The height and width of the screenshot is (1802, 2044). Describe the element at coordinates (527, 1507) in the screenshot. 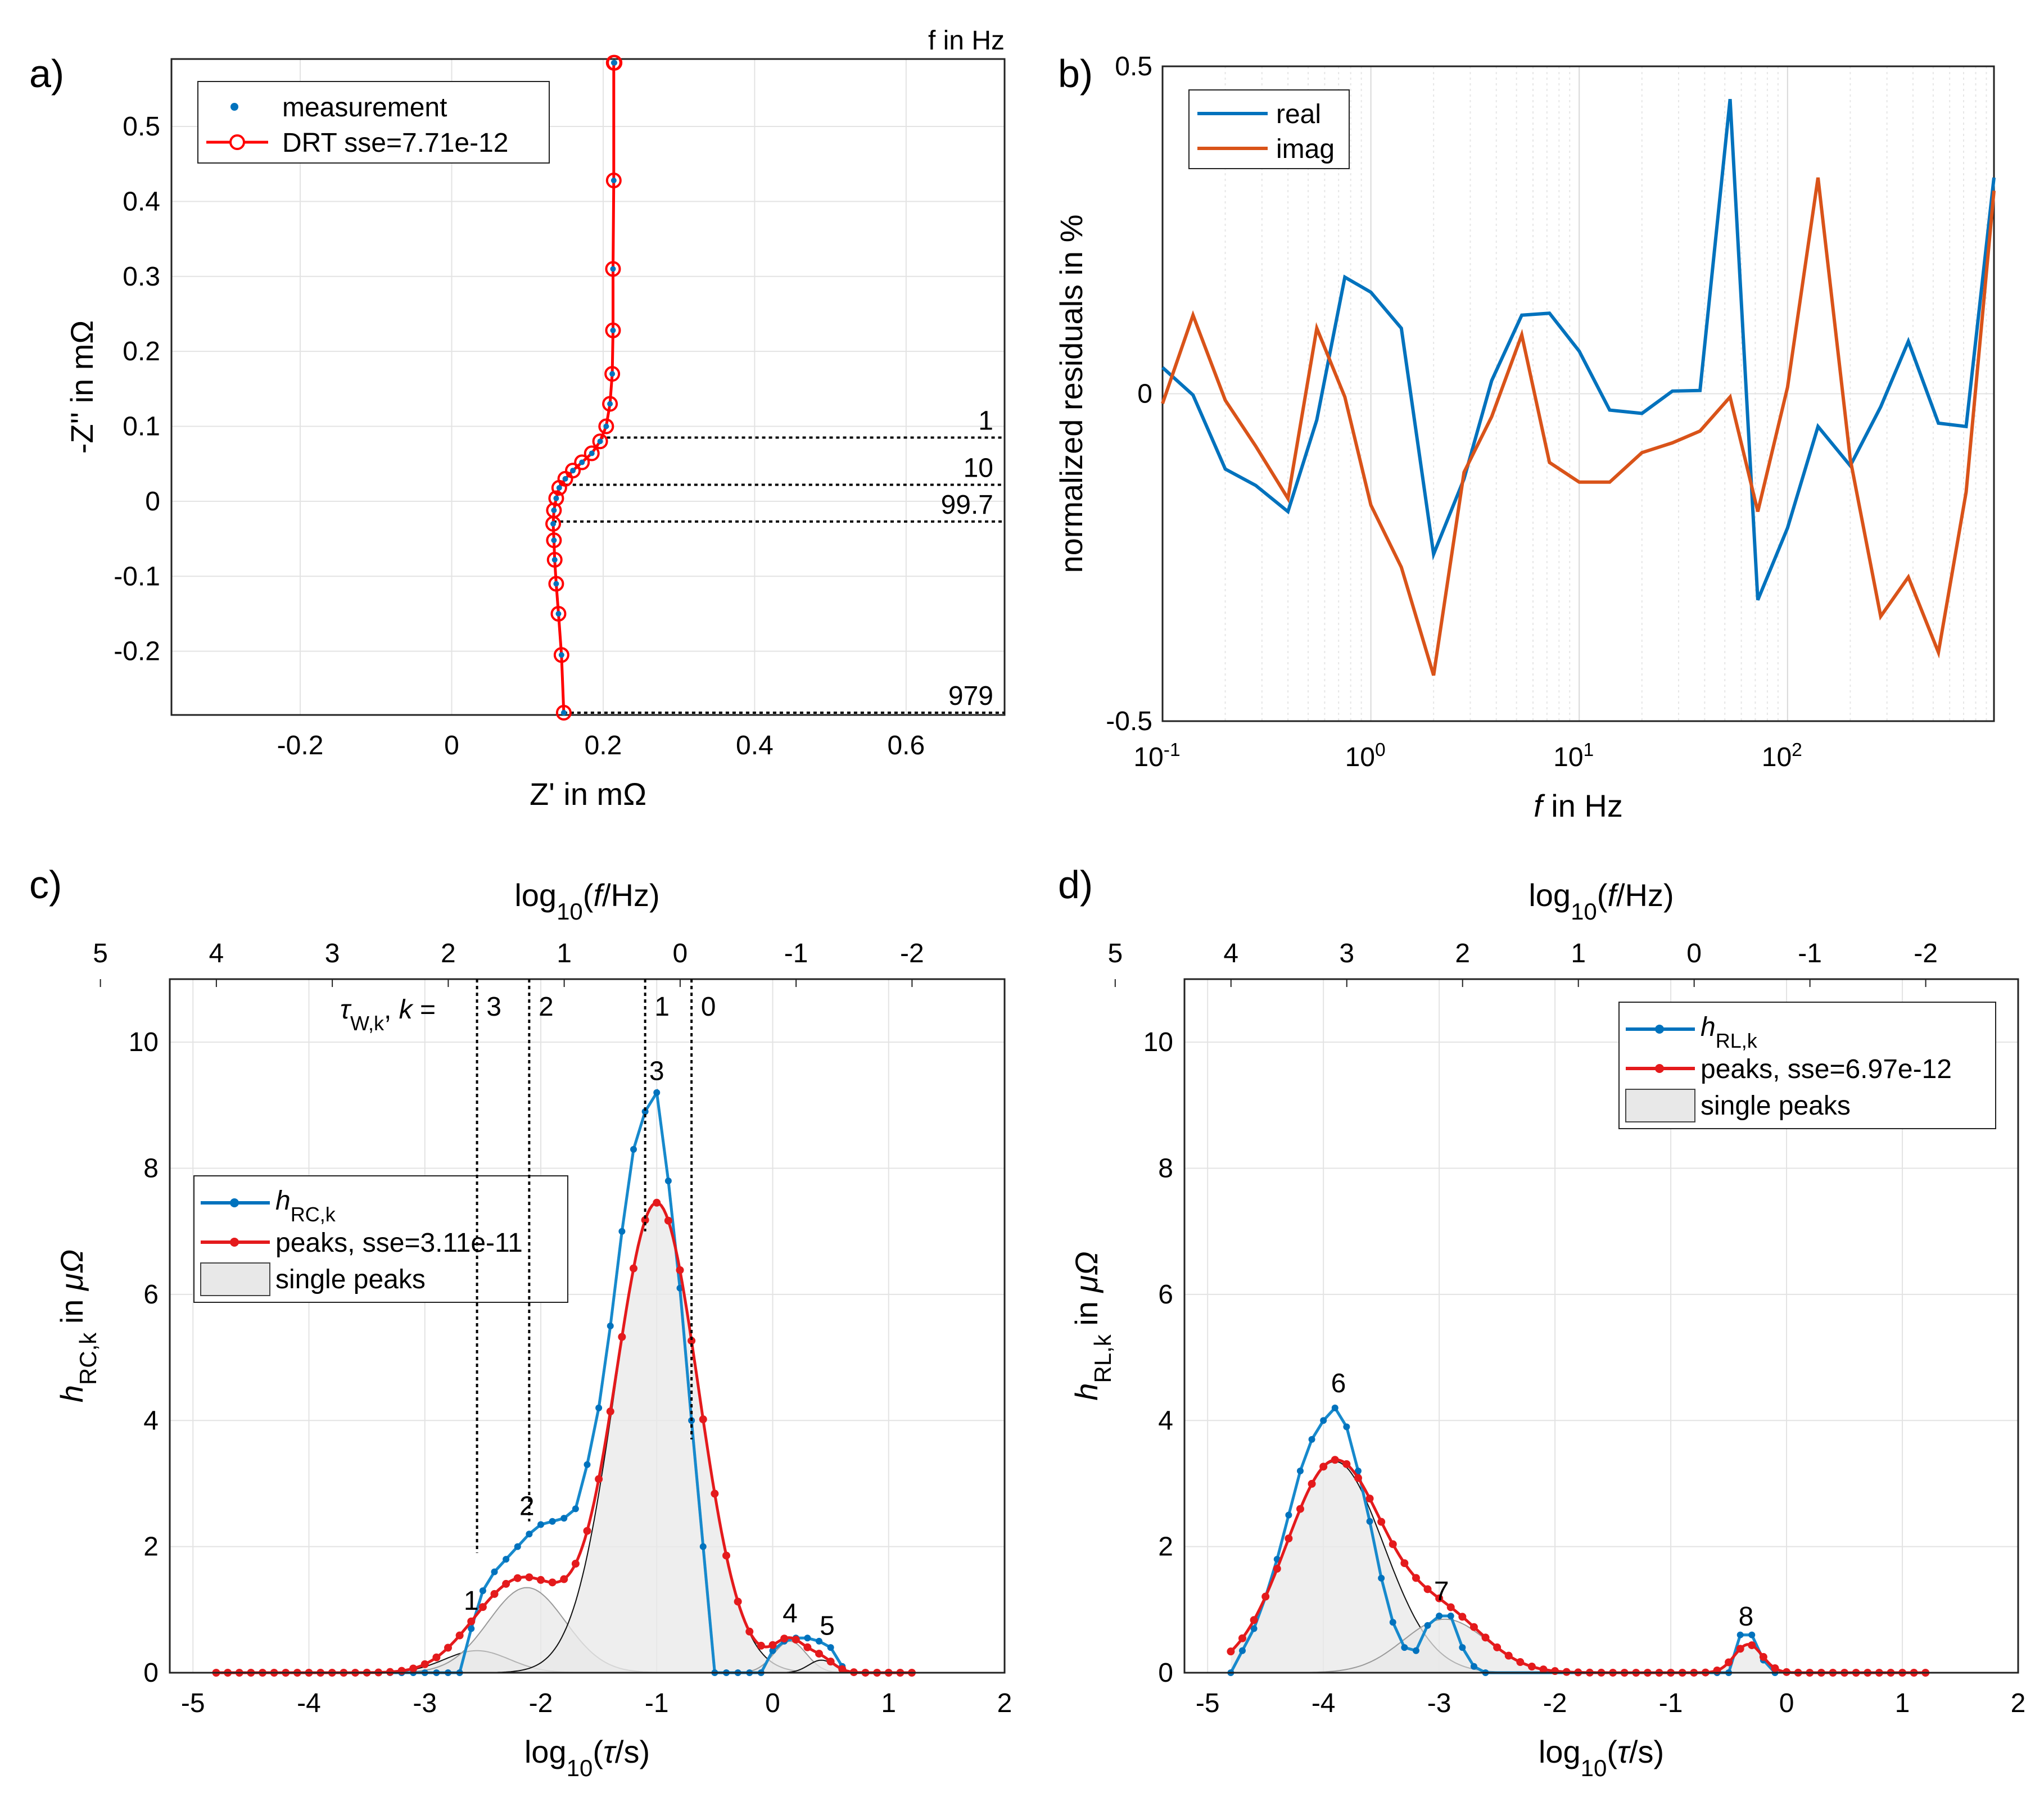

I see `peak-label: 2` at that location.